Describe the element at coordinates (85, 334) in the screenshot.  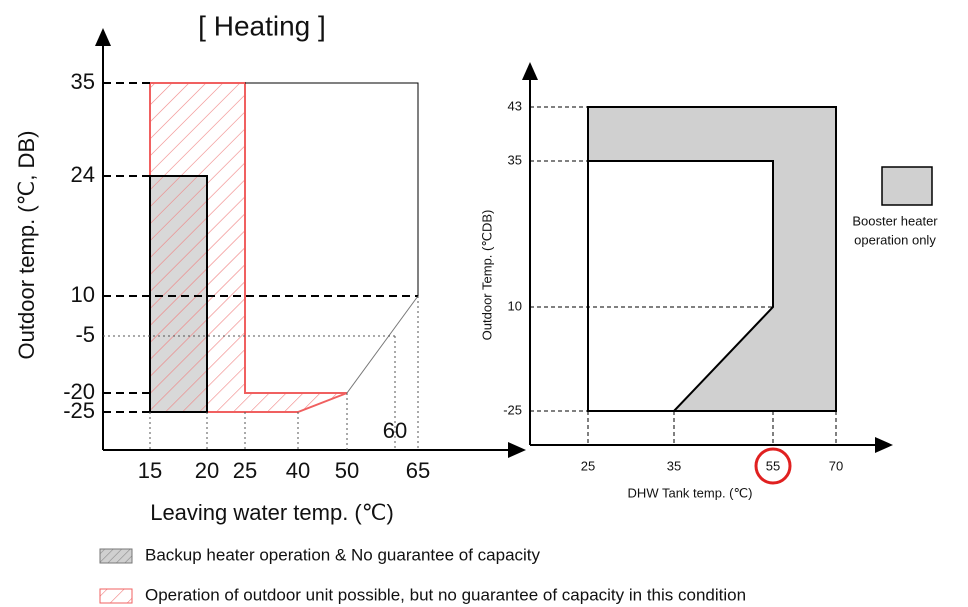
I see `y-tick-label: -5` at that location.